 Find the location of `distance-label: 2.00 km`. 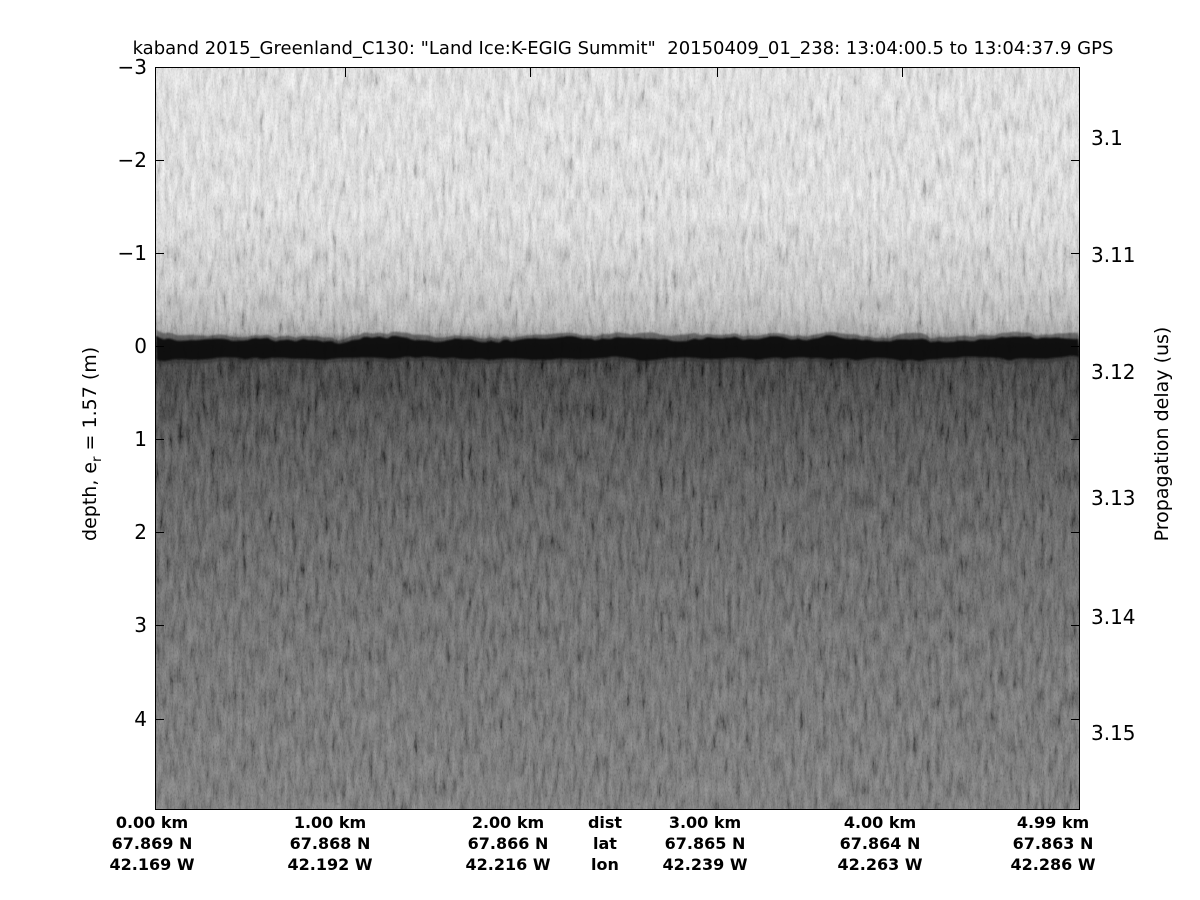

distance-label: 2.00 km is located at coordinates (508, 822).